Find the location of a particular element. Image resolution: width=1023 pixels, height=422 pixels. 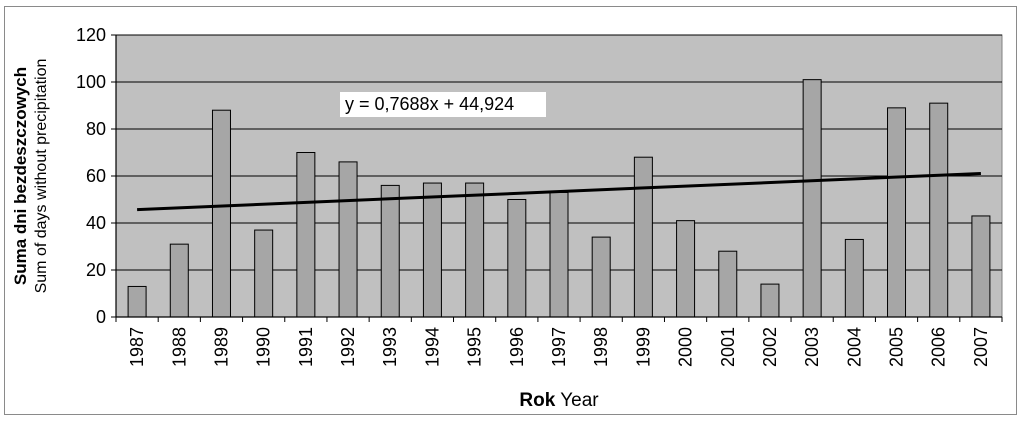

y-tick-label: 40 is located at coordinates (96, 223).